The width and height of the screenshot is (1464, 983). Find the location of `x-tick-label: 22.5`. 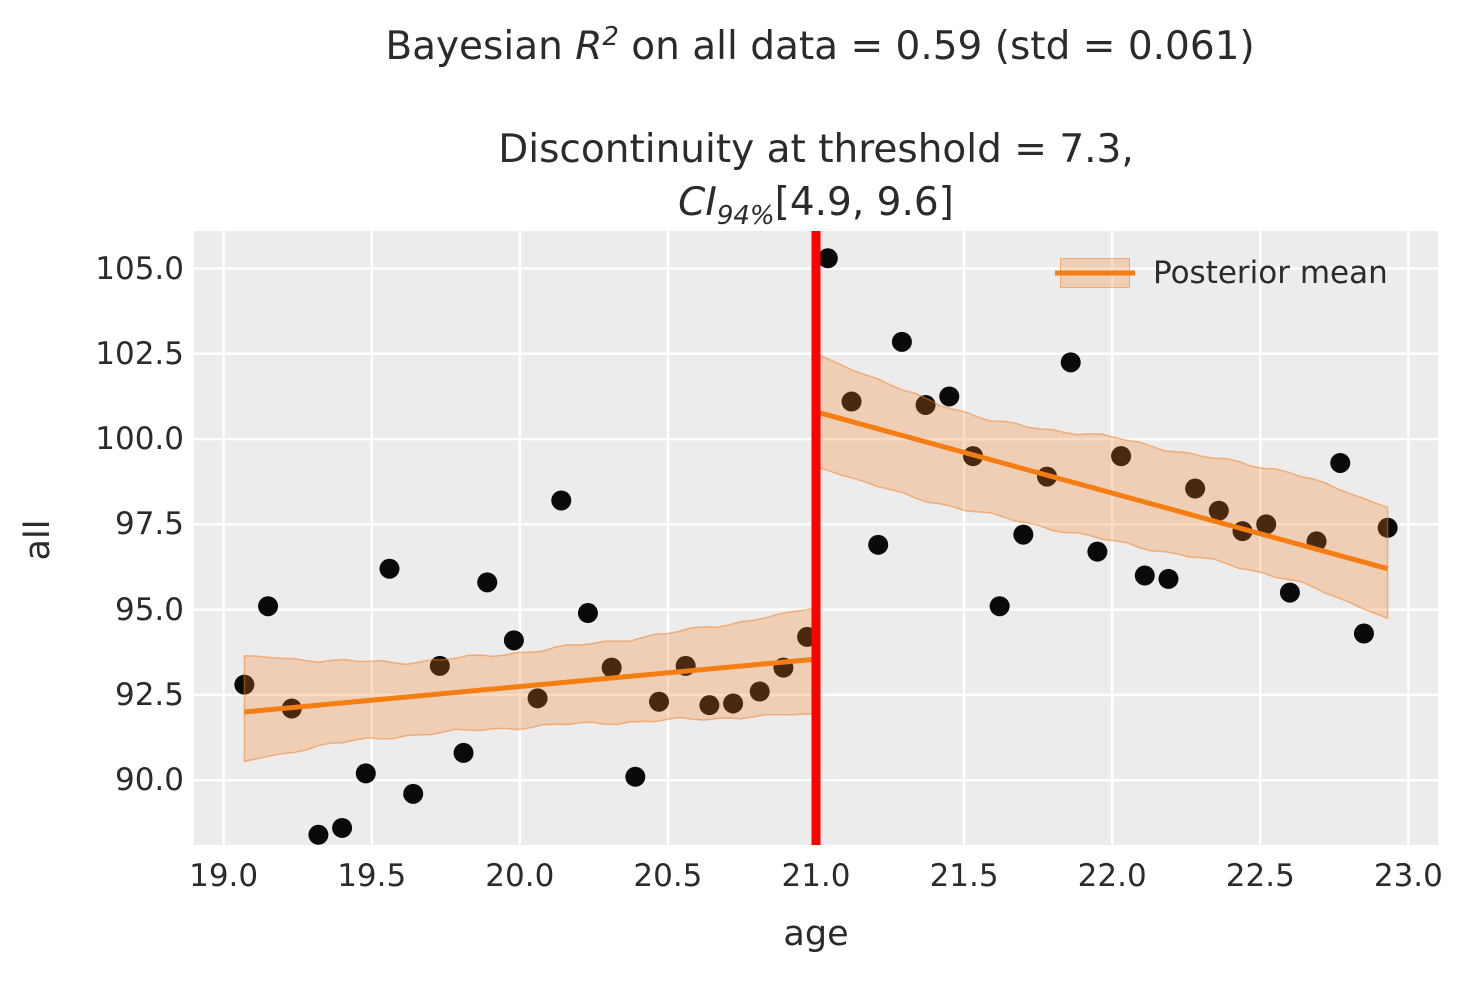

x-tick-label: 22.5 is located at coordinates (1260, 876).